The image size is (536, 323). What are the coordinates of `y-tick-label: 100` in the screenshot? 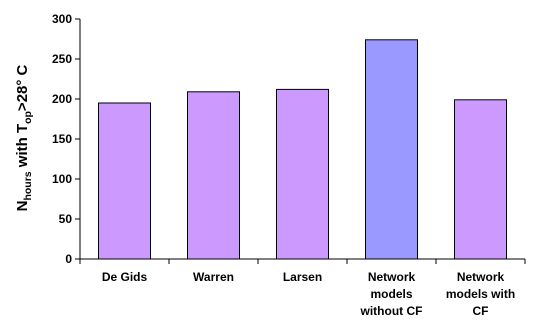 It's located at (62, 179).